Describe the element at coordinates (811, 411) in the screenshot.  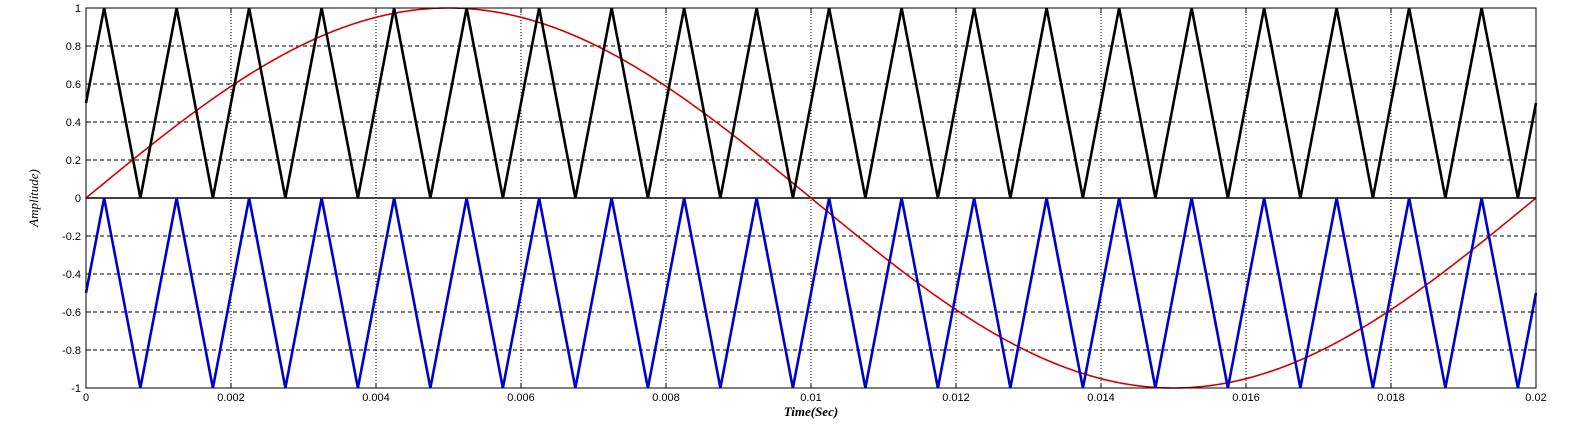
I see `x-axis-title: Time(Sec)` at that location.